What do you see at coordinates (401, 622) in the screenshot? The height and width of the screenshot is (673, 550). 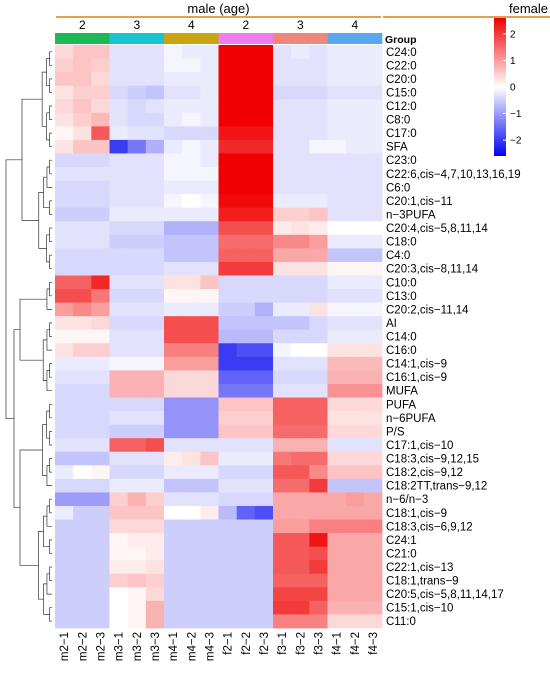 I see `row-label: C11:0` at bounding box center [401, 622].